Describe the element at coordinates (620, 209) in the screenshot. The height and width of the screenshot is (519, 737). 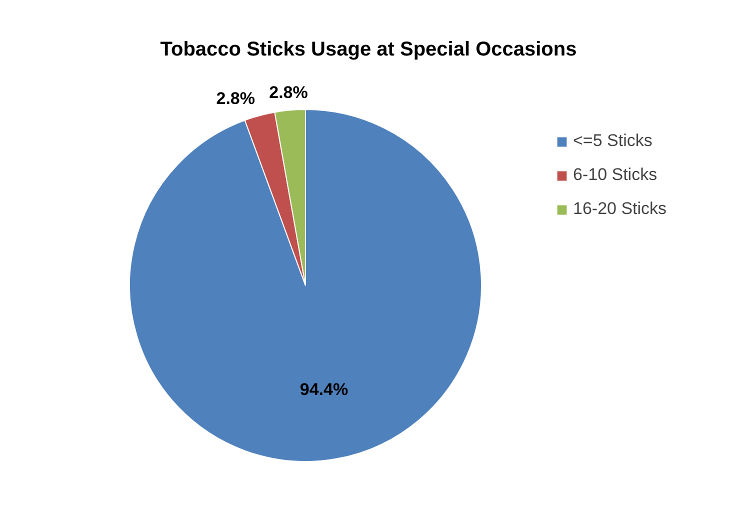
I see `legend-label: 16-20 Sticks` at that location.